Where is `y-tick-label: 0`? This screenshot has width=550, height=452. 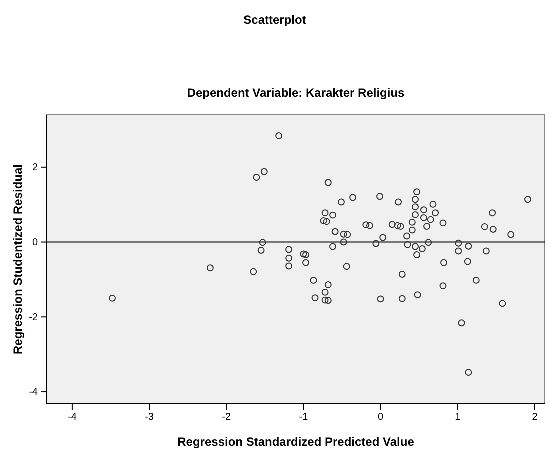
y-tick-label: 0 is located at coordinates (35, 242).